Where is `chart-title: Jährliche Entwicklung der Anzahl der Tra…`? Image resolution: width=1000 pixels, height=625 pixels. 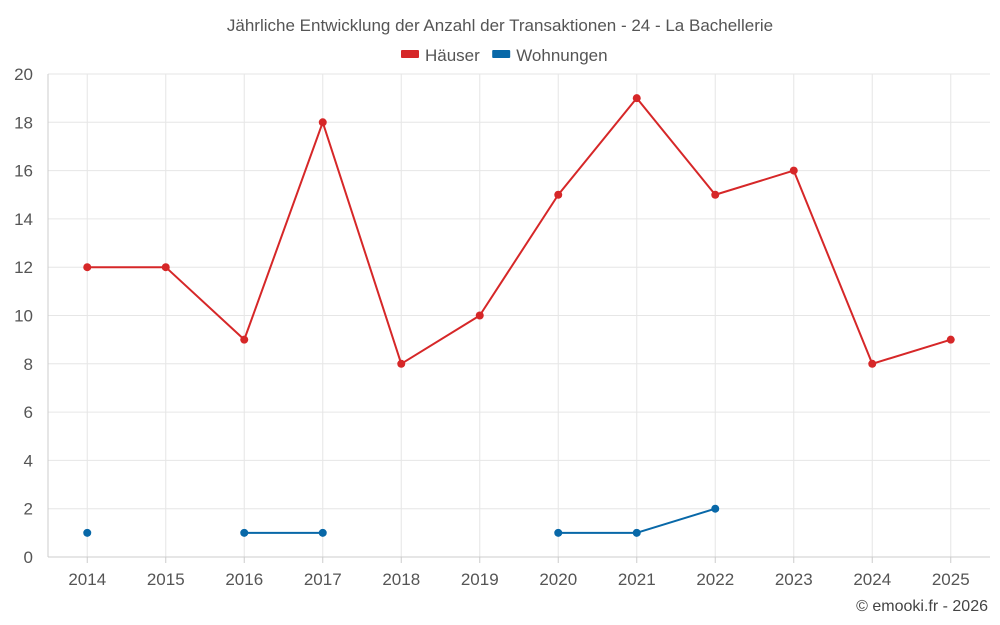
chart-title: Jährliche Entwicklung der Anzahl der Tra… is located at coordinates (500, 25).